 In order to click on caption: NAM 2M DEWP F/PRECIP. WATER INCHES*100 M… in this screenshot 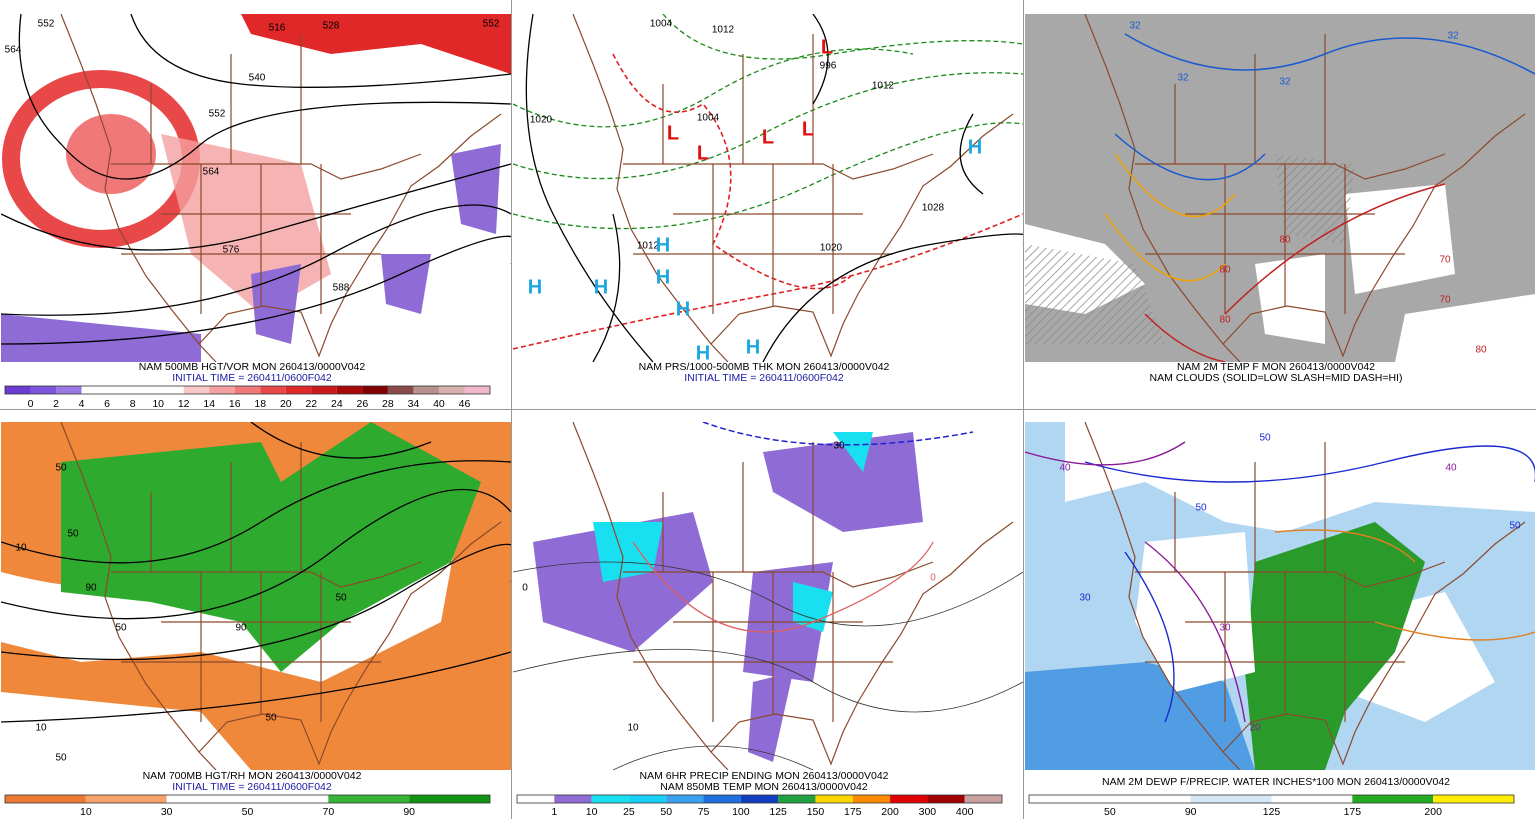, I will do `click(1276, 782)`.